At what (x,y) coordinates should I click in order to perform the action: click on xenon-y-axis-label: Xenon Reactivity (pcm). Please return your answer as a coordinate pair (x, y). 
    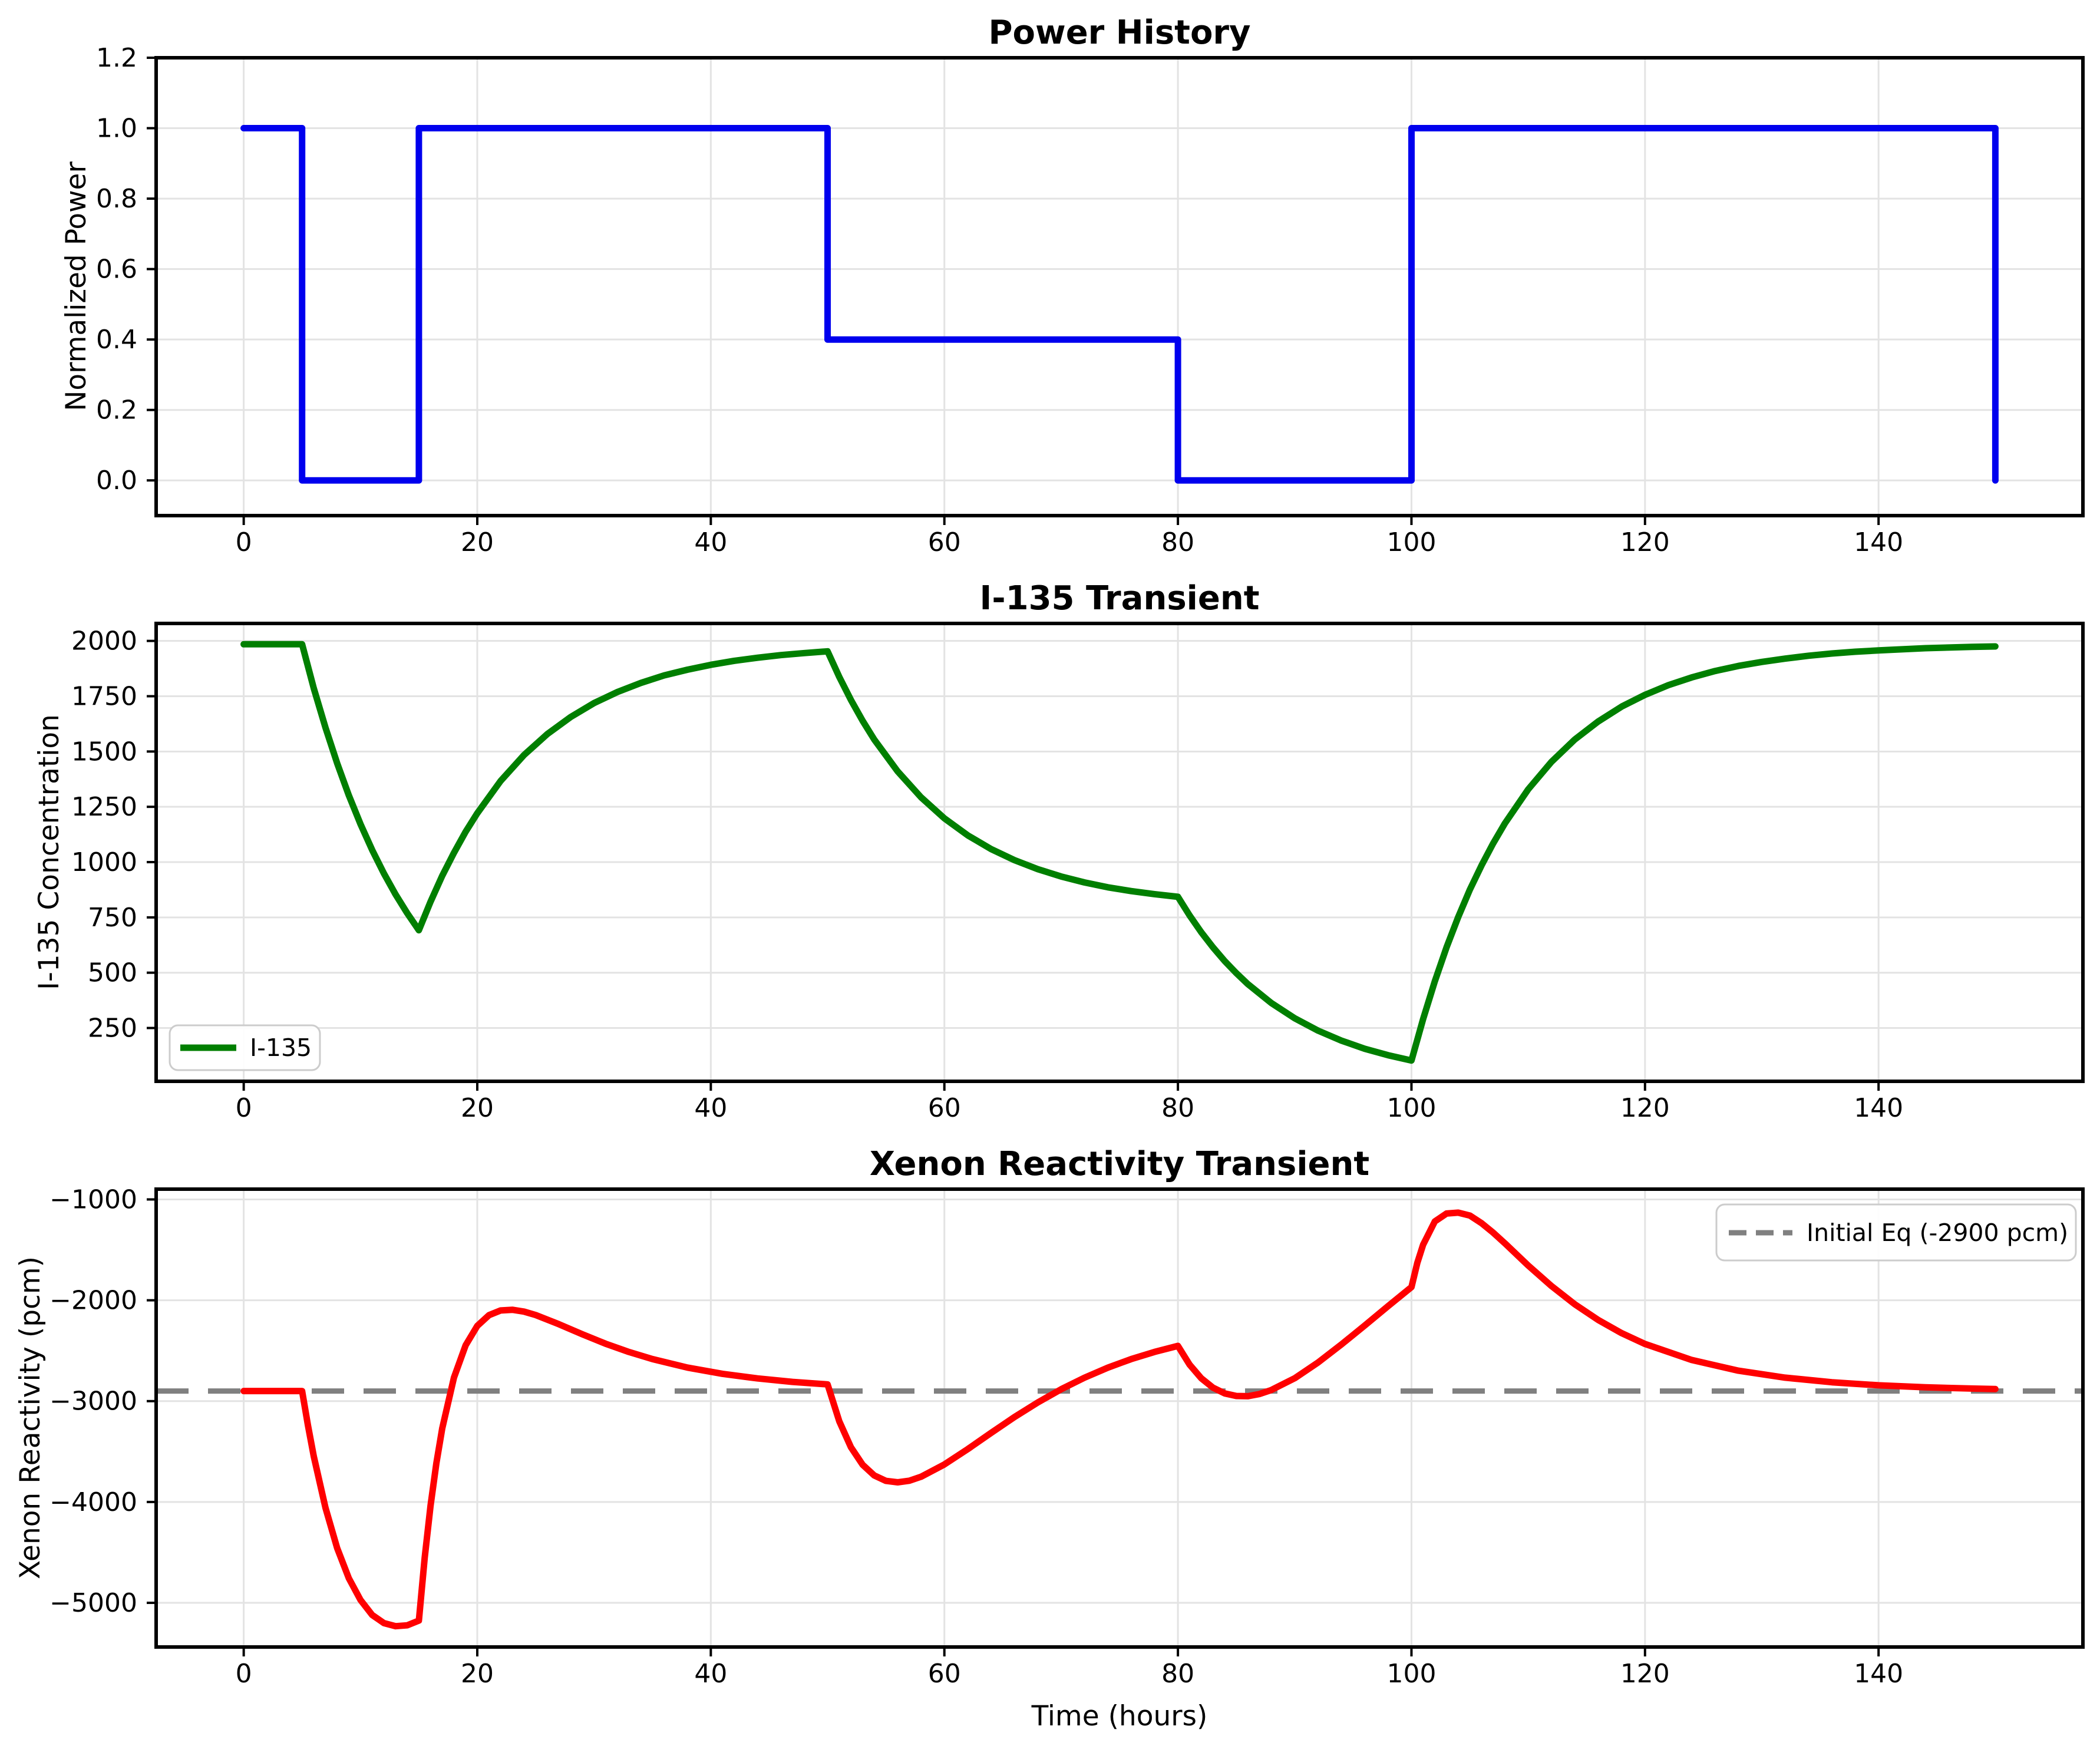
    Looking at the image, I should click on (30, 1417).